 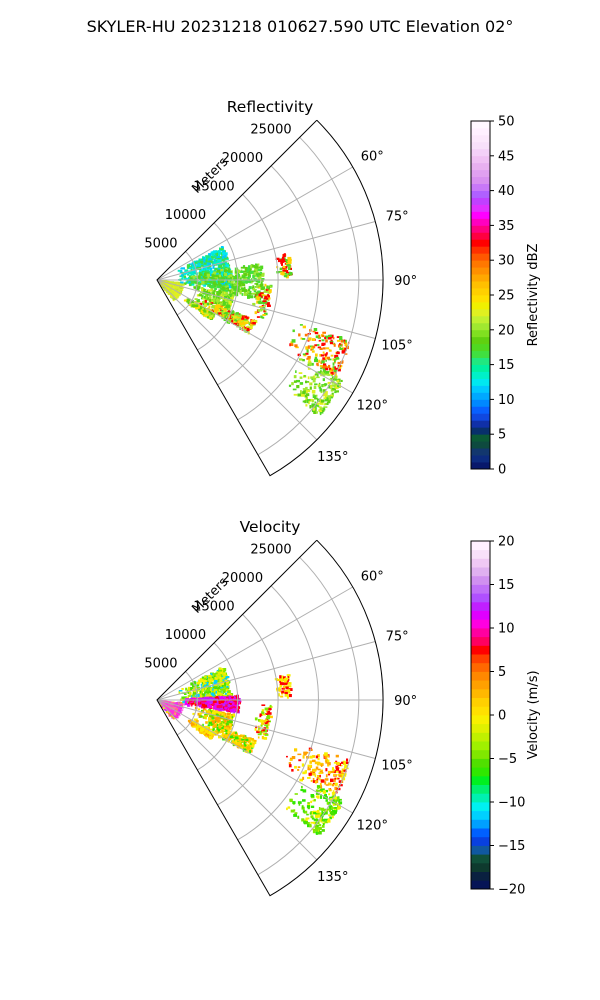 I want to click on colorbar-tick-label: 35, so click(x=506, y=226).